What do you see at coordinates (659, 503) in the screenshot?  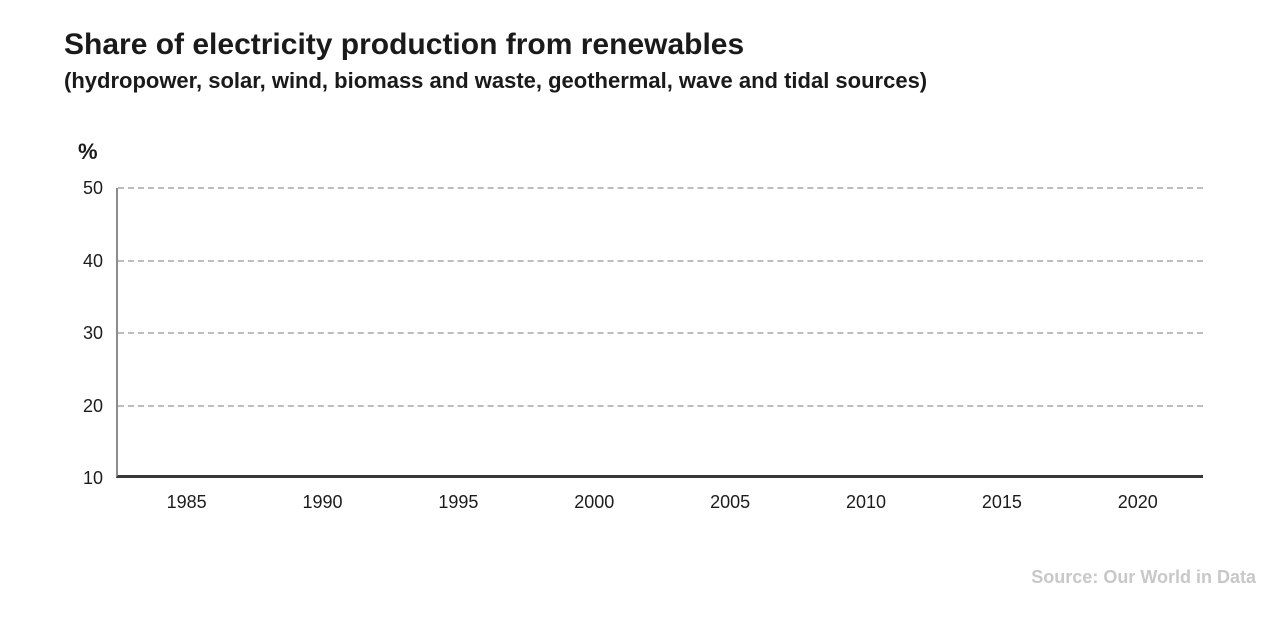 I see `x-axis-tick-labels: 1985 1990 1995 2000 2005 2010 2015 2020` at bounding box center [659, 503].